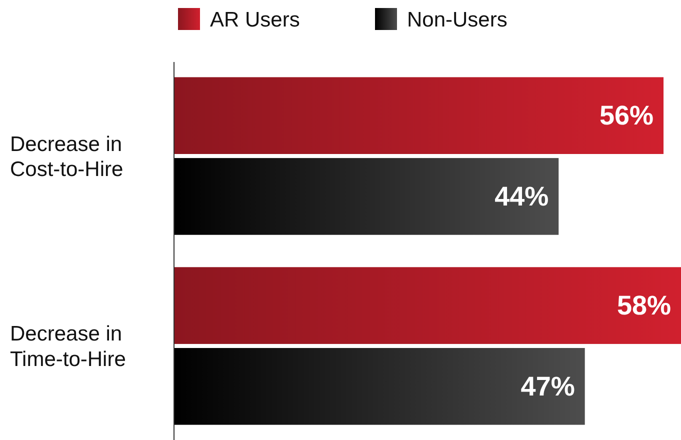 The width and height of the screenshot is (681, 440). Describe the element at coordinates (626, 115) in the screenshot. I see `data-label: 56%` at that location.